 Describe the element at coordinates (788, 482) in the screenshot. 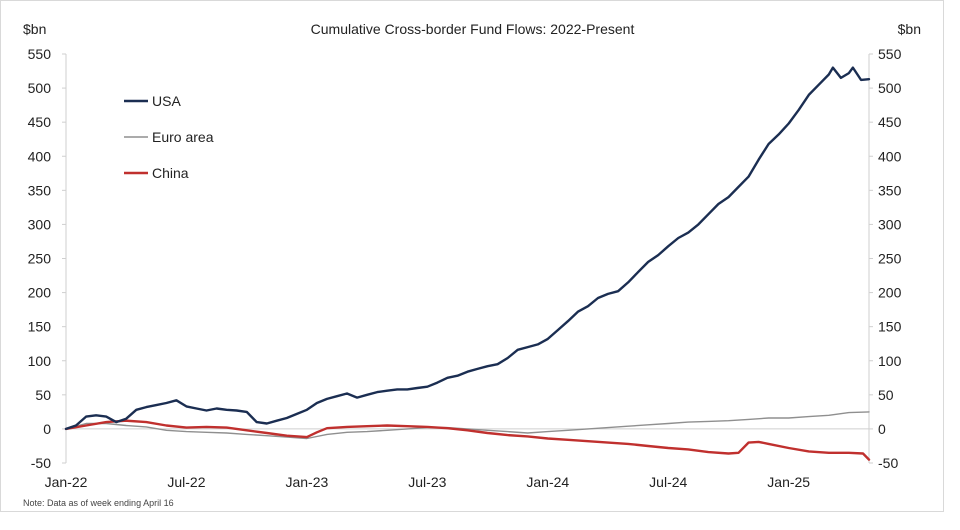

I see `x-tick-label: Jan-25` at that location.